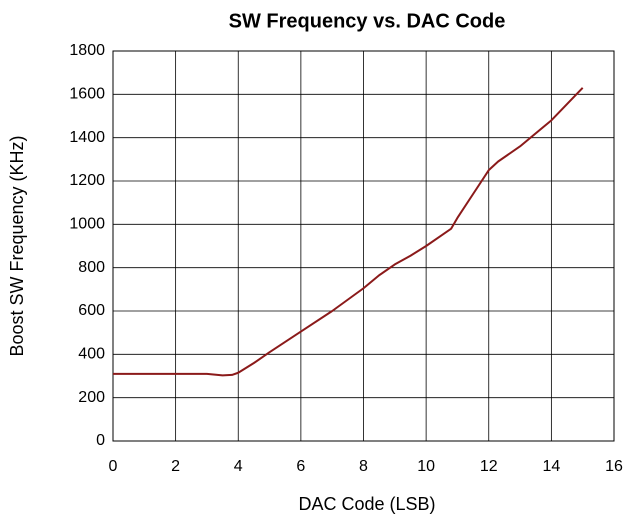  What do you see at coordinates (551, 466) in the screenshot?
I see `x-tick-label: 14` at bounding box center [551, 466].